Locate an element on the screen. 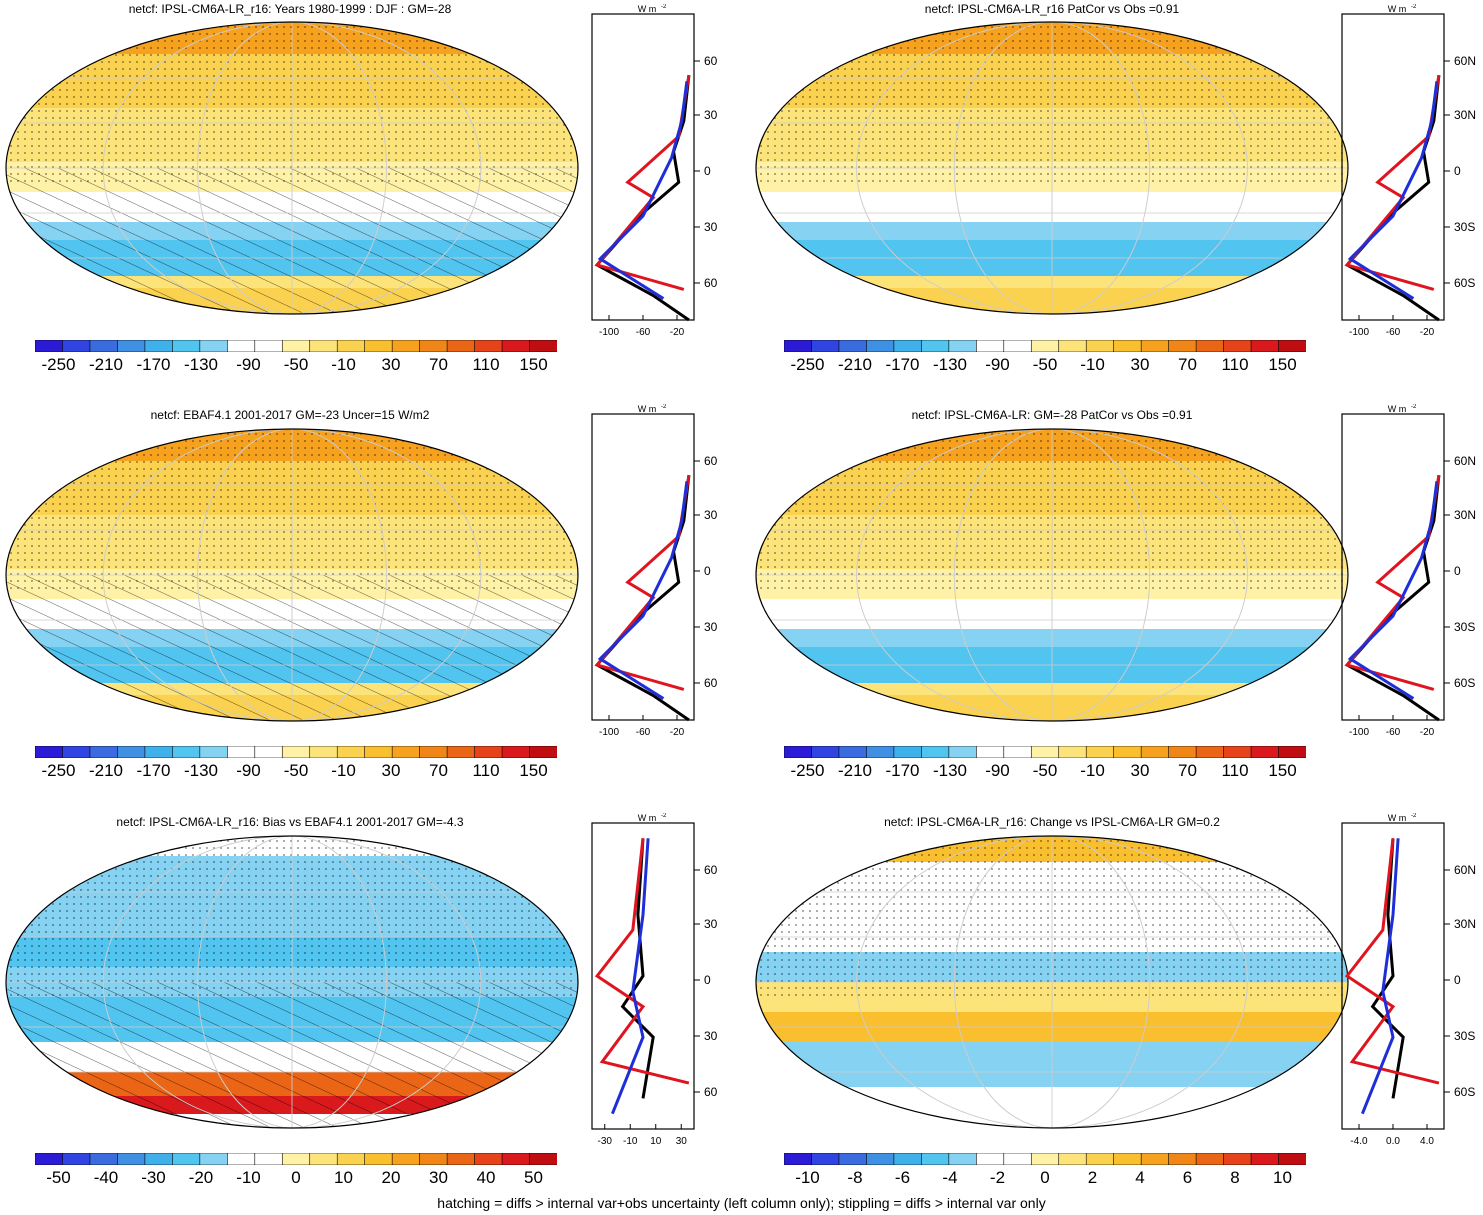  profile-lat-label: 30S is located at coordinates (1464, 227).